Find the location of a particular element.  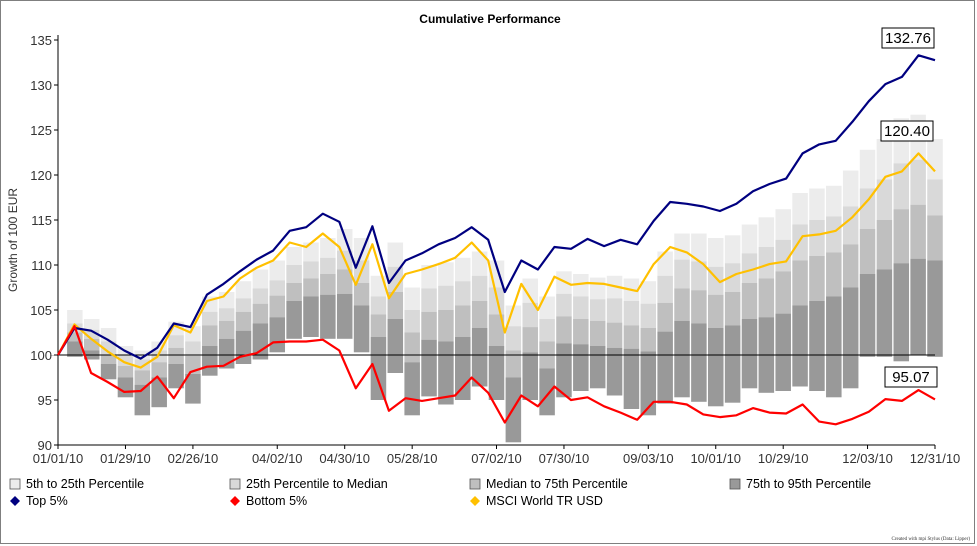

y-tick-label: 100 is located at coordinates (41, 355).